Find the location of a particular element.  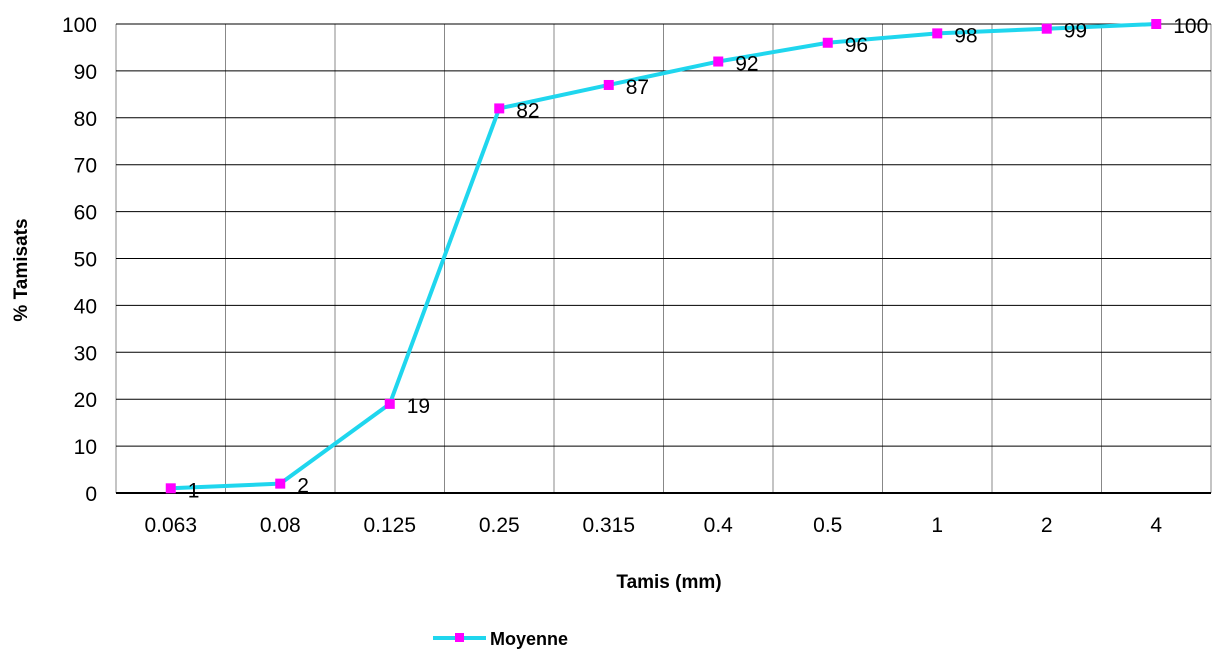

data-label: 100 is located at coordinates (1190, 26).